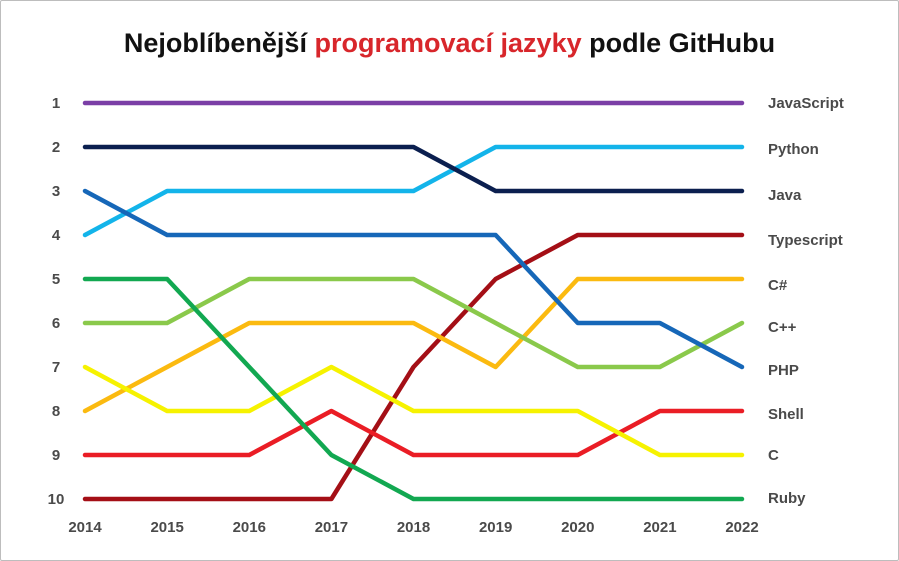 This screenshot has height=561, width=899. I want to click on x-tick-label: 2022, so click(741, 527).